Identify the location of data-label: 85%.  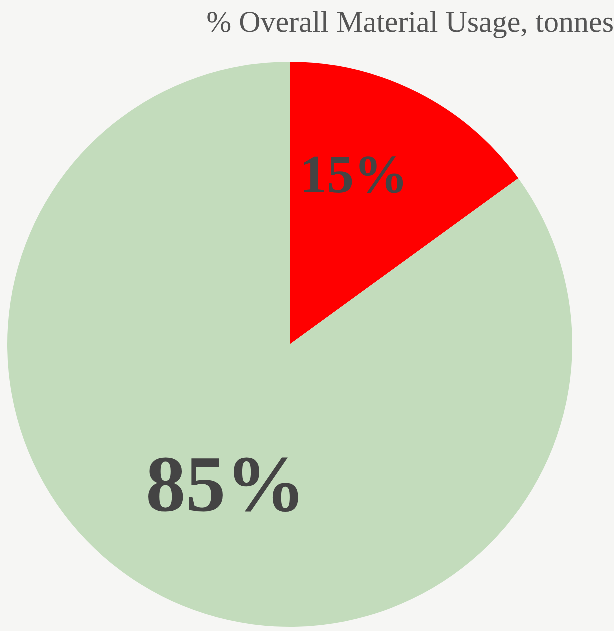
(226, 485).